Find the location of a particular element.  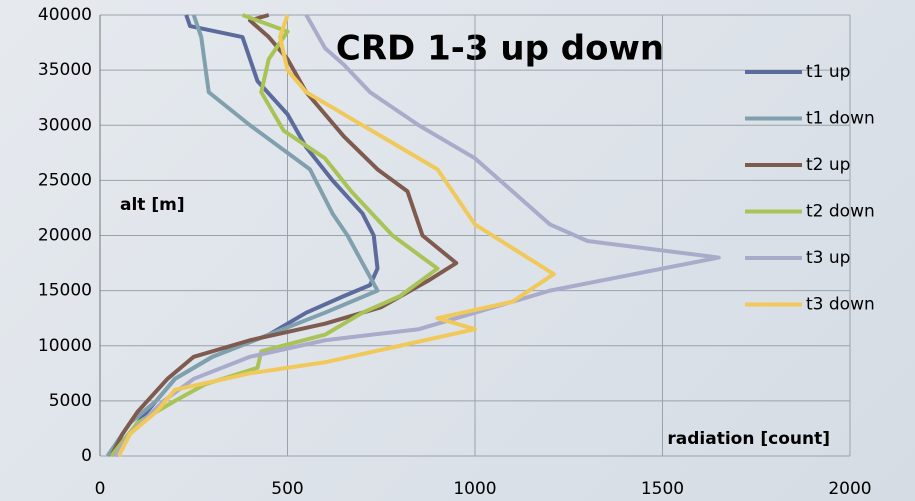

x-tick-label: 1000 is located at coordinates (474, 489).